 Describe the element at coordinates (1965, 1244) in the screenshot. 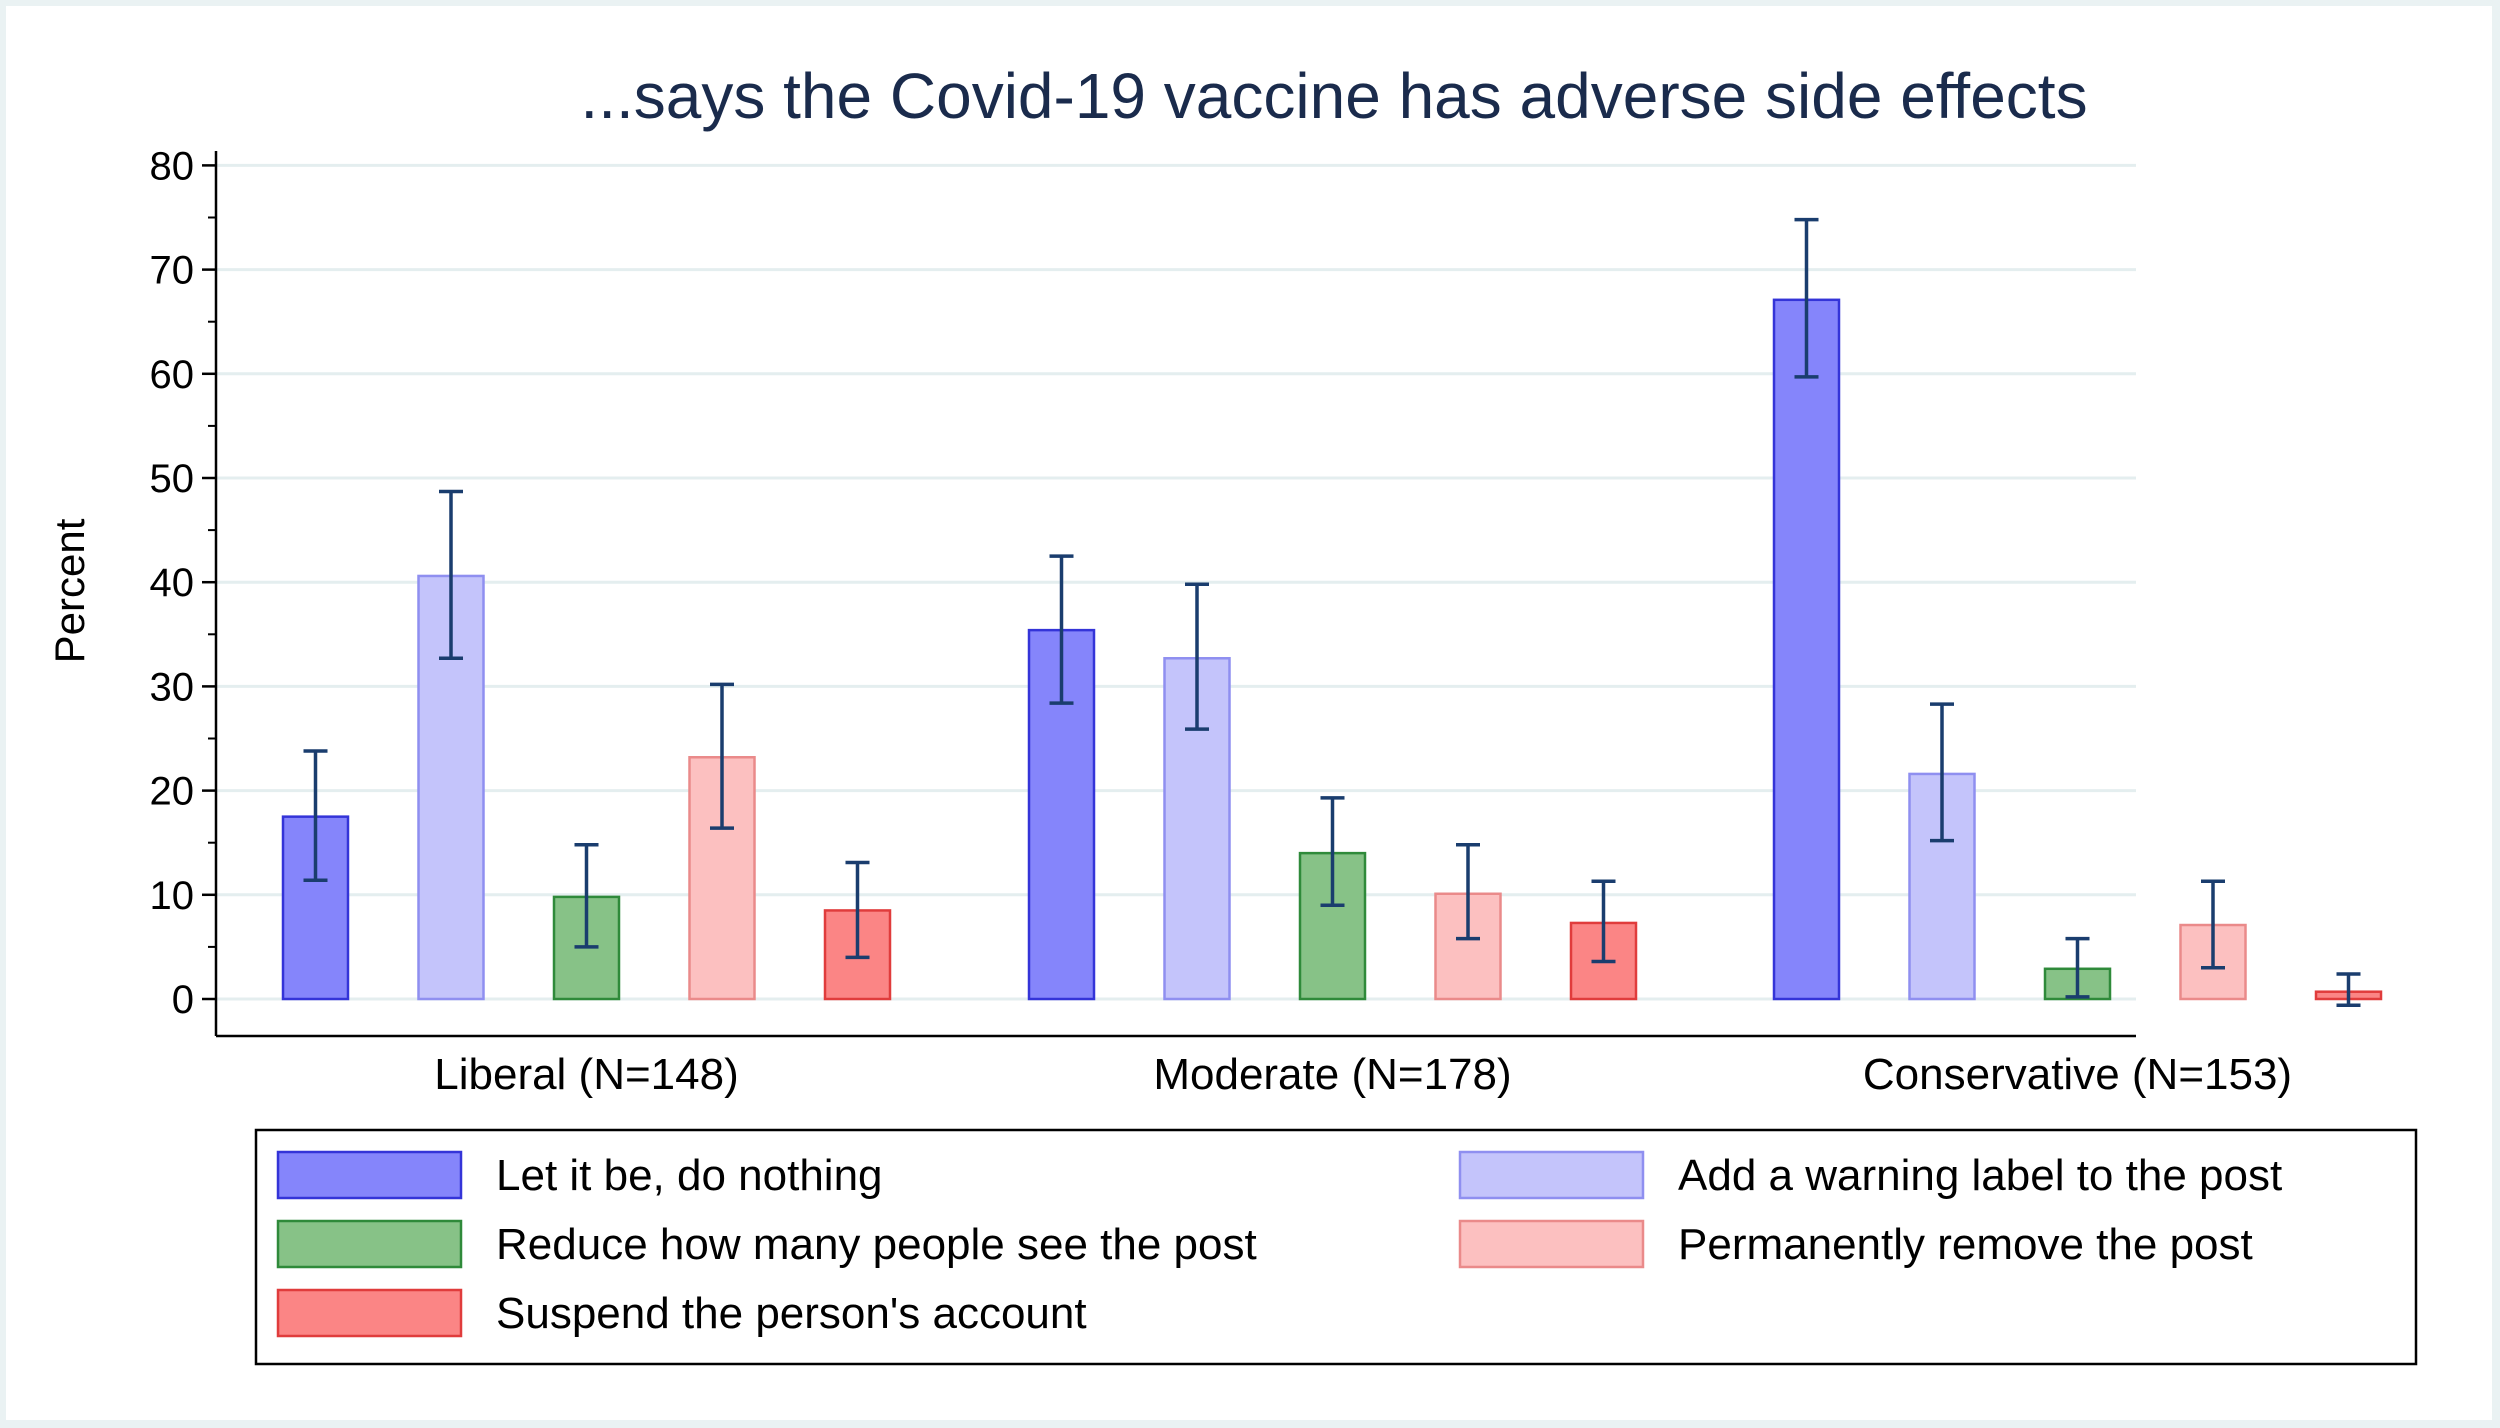

I see `legend-label: Permanently remove the post` at that location.